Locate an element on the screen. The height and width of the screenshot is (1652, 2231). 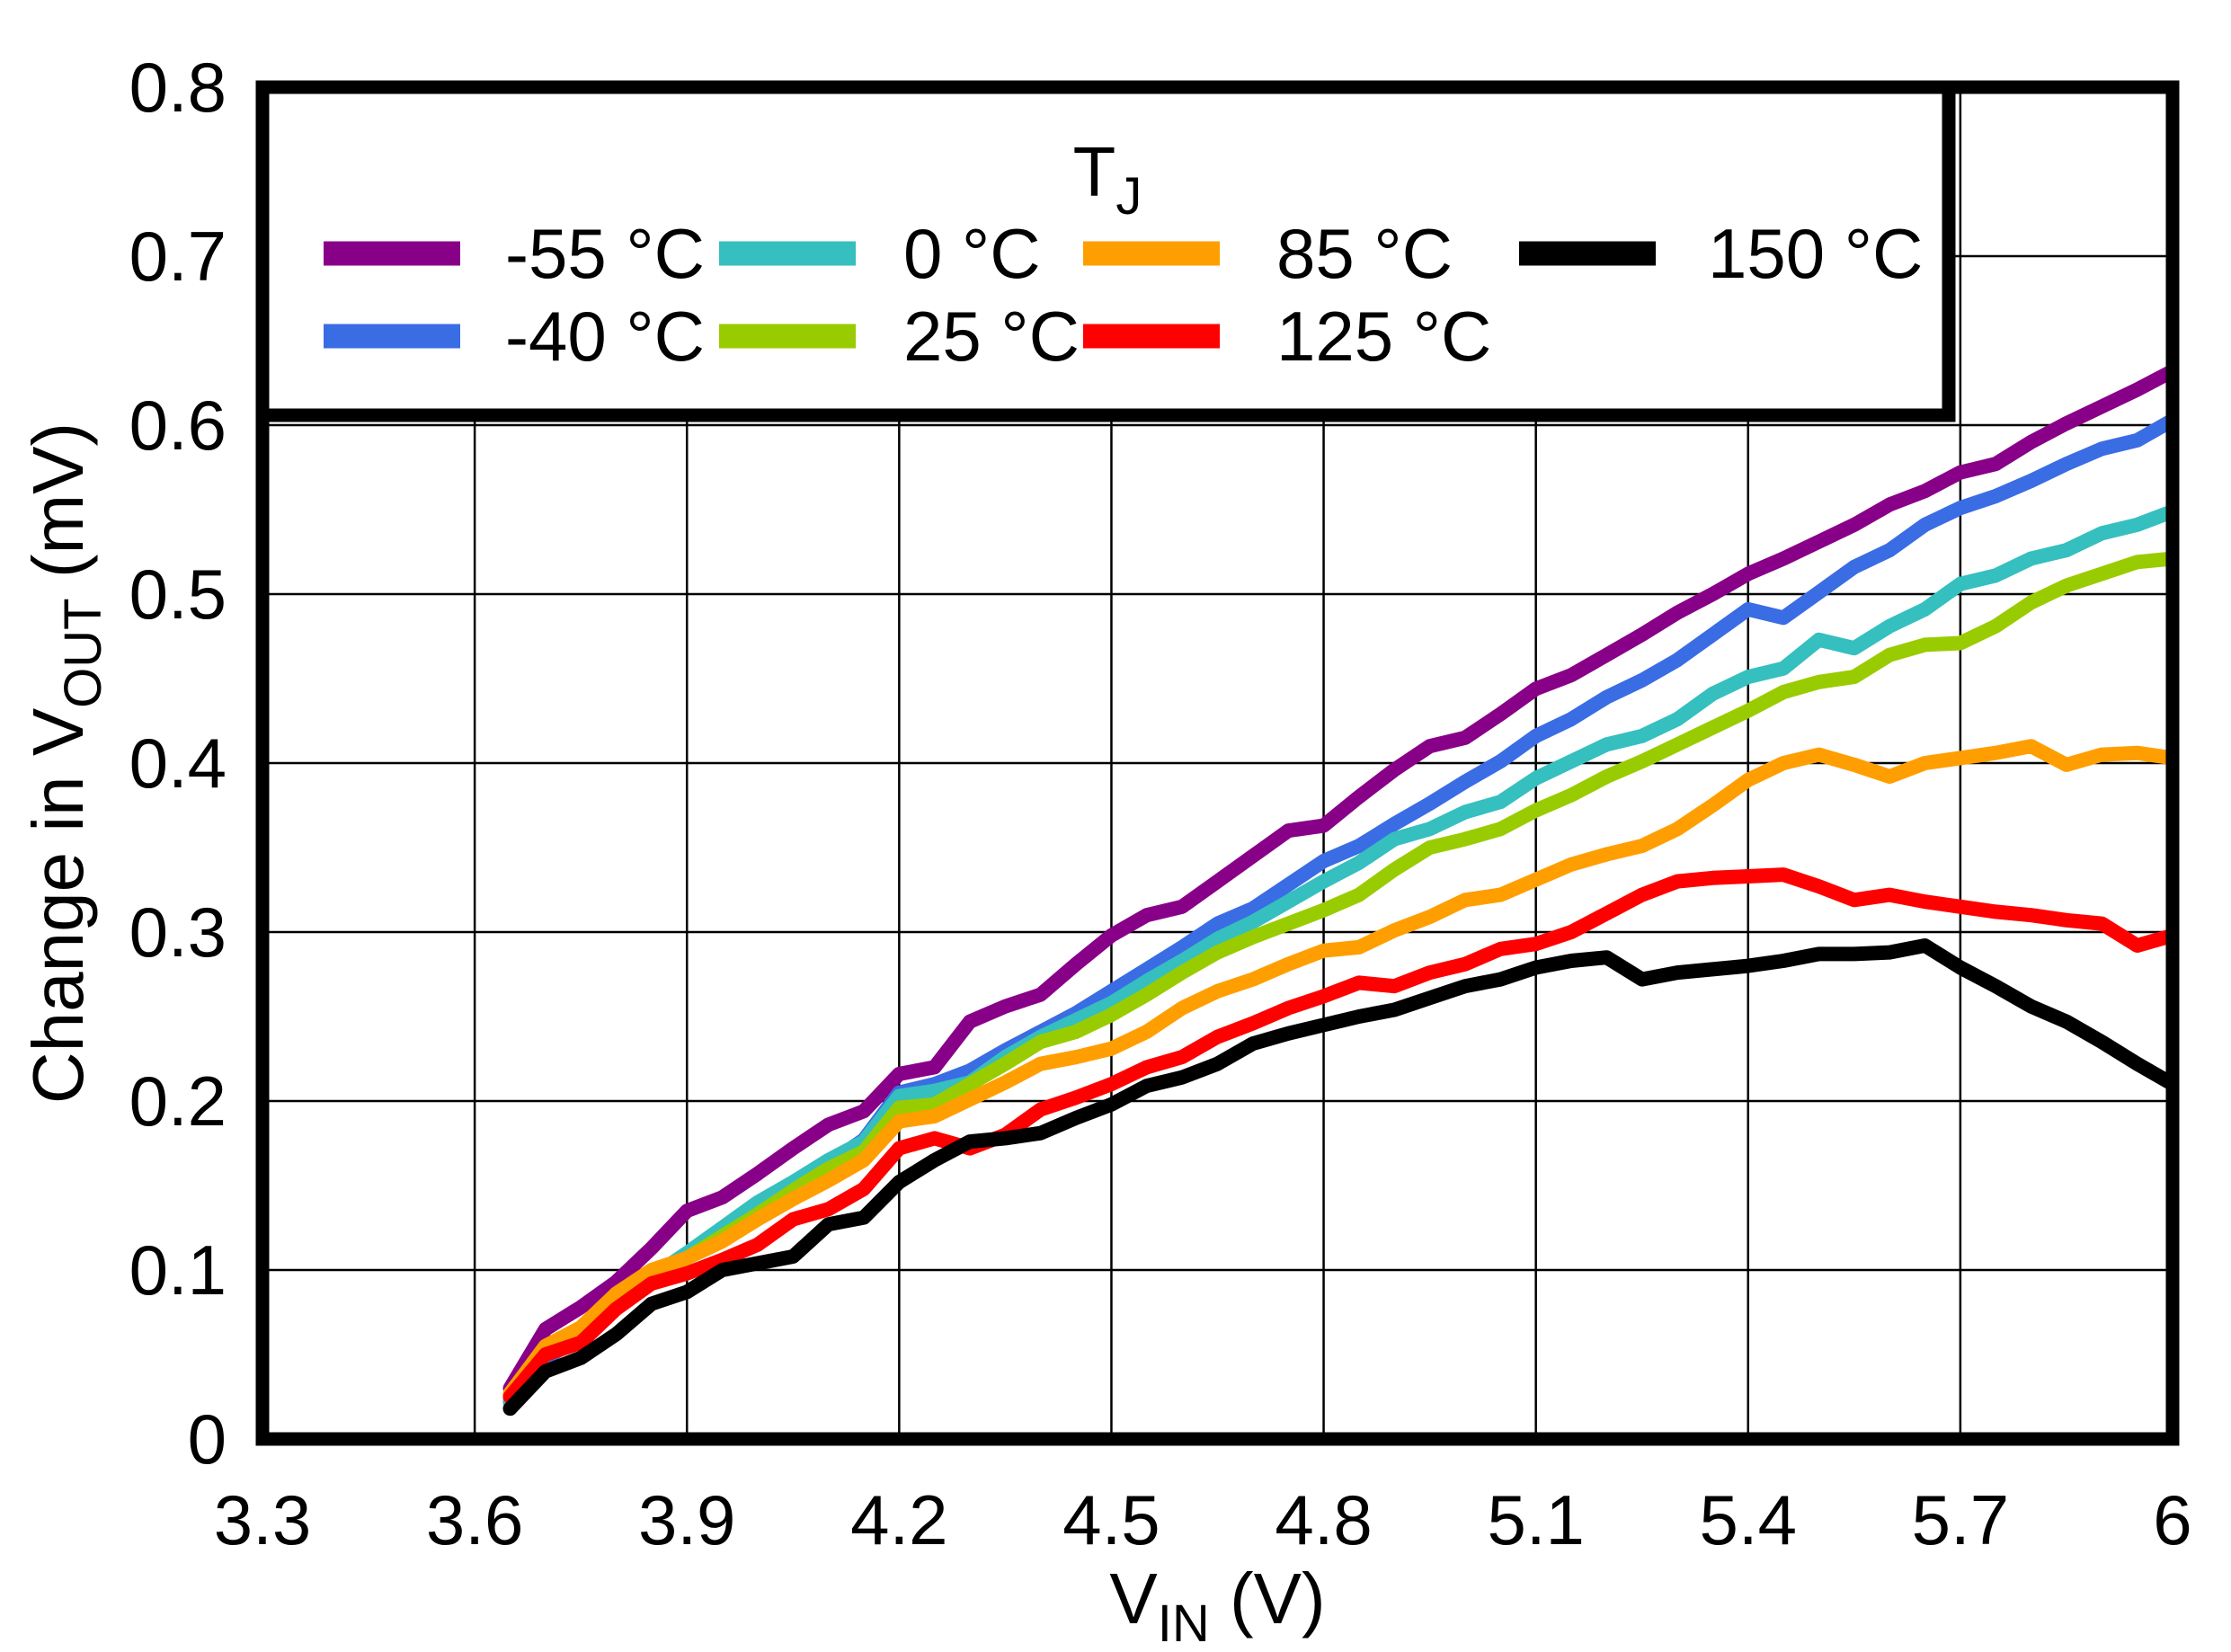
y-tick-label: 0.3 is located at coordinates (178, 932).